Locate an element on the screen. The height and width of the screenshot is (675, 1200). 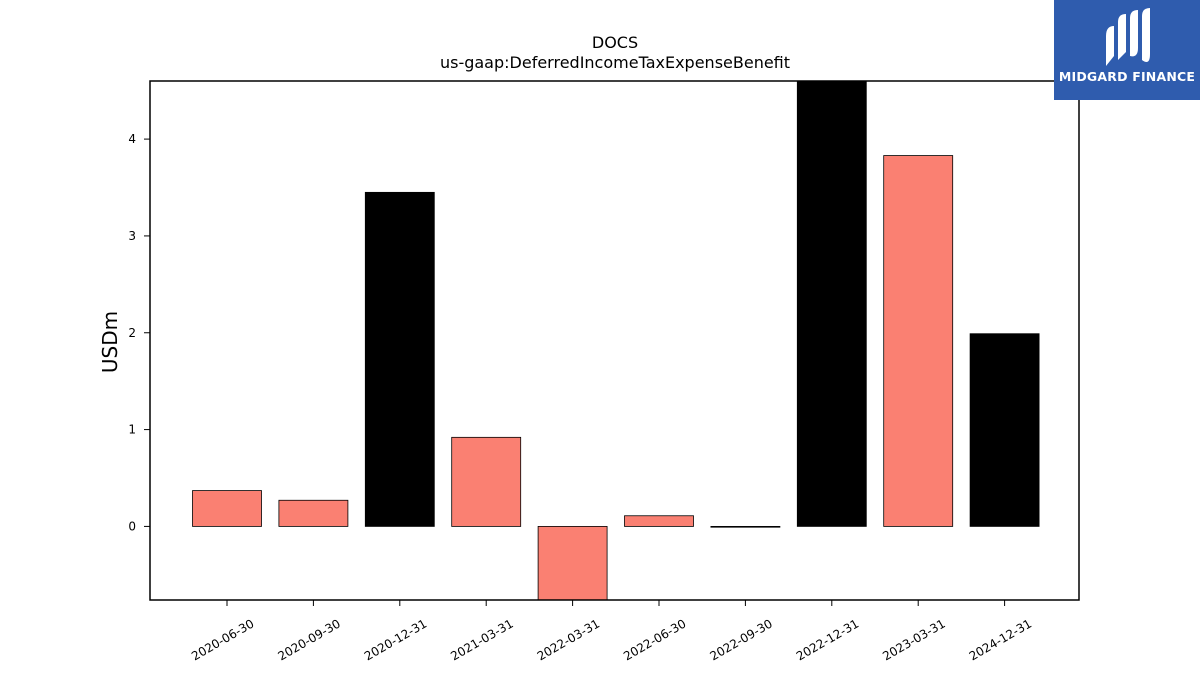
x-tick-label: 2020-09-30 is located at coordinates (308, 639).